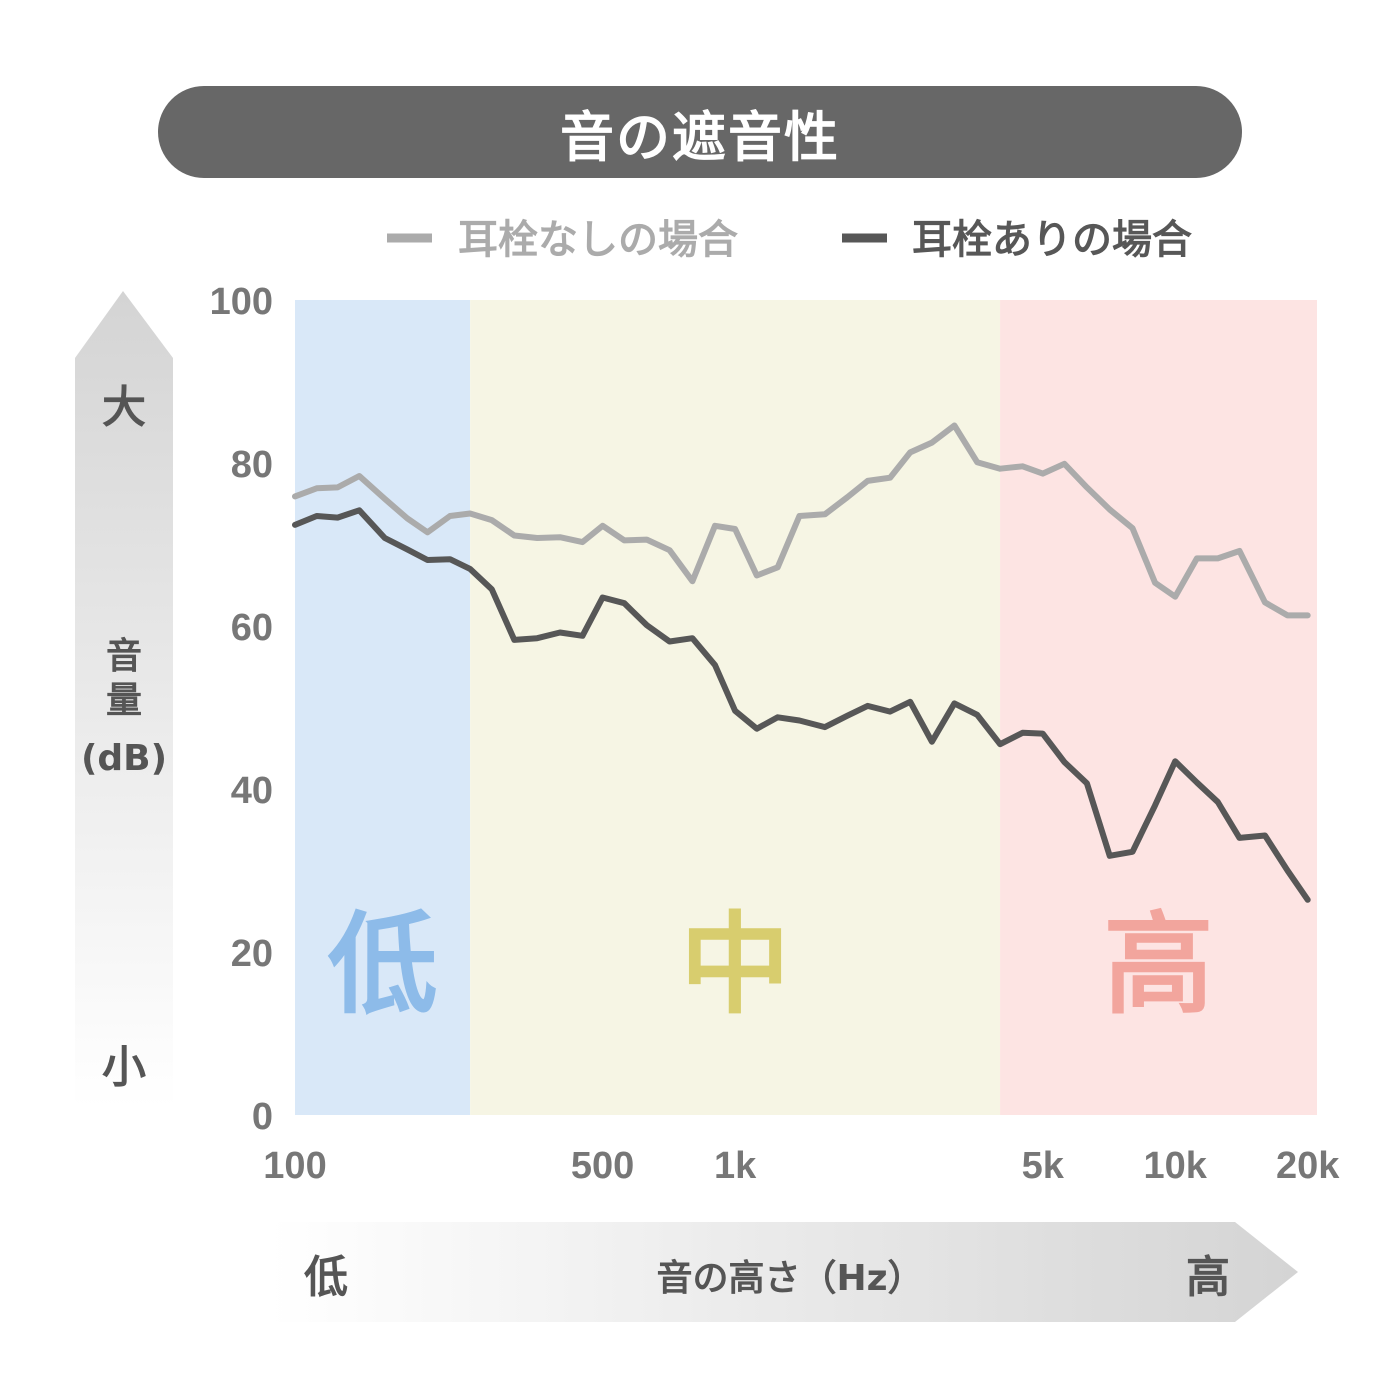 The image size is (1400, 1400). I want to click on volume-title-line3: (dB), so click(124, 758).